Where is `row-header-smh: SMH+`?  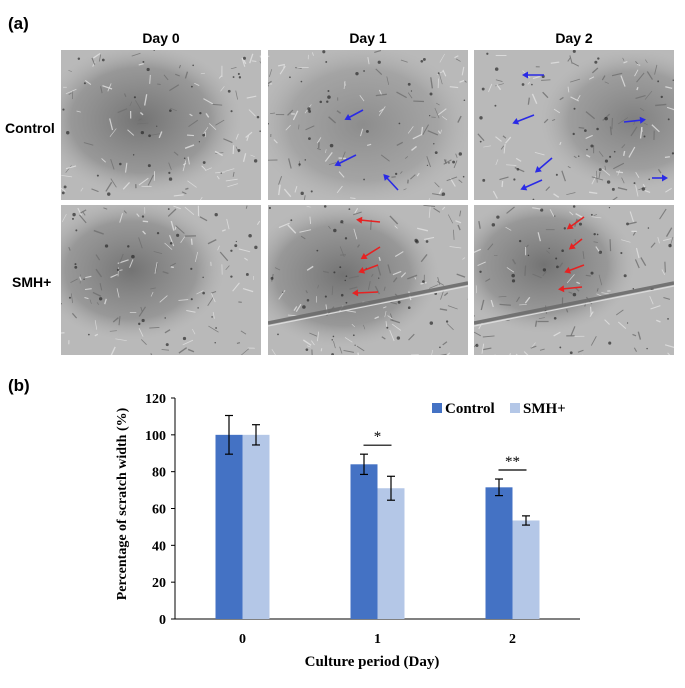
row-header-smh: SMH+ is located at coordinates (32, 282).